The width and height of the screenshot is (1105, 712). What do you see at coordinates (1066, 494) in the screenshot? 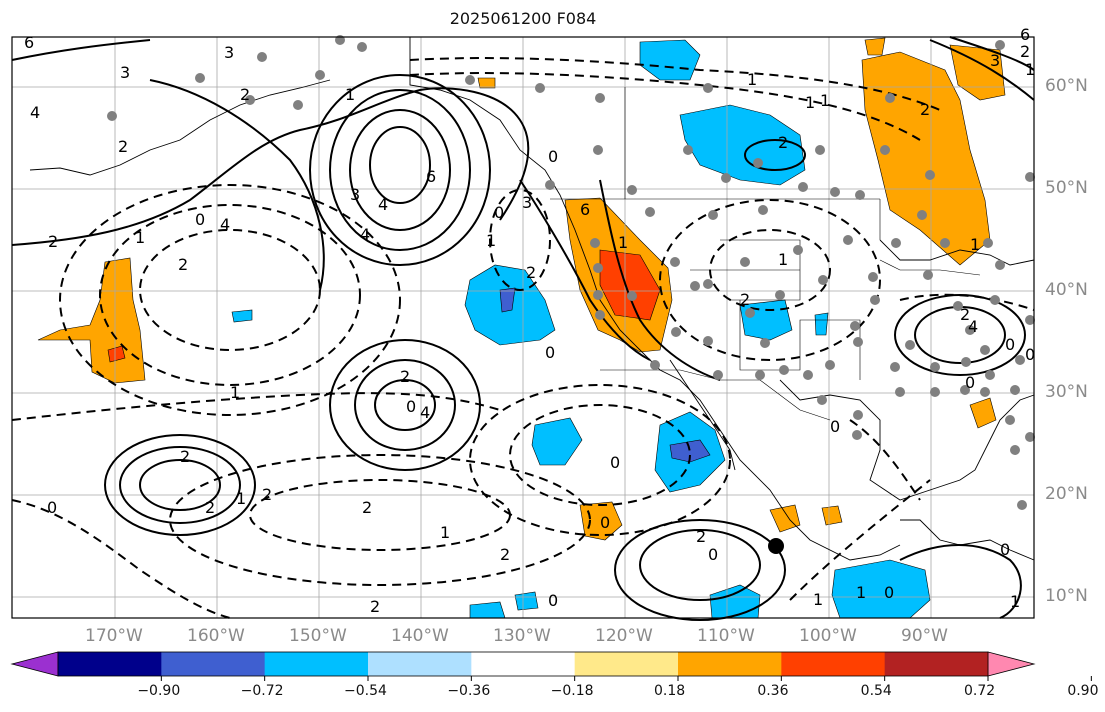
I see `lat-label: 20°N` at bounding box center [1066, 494].